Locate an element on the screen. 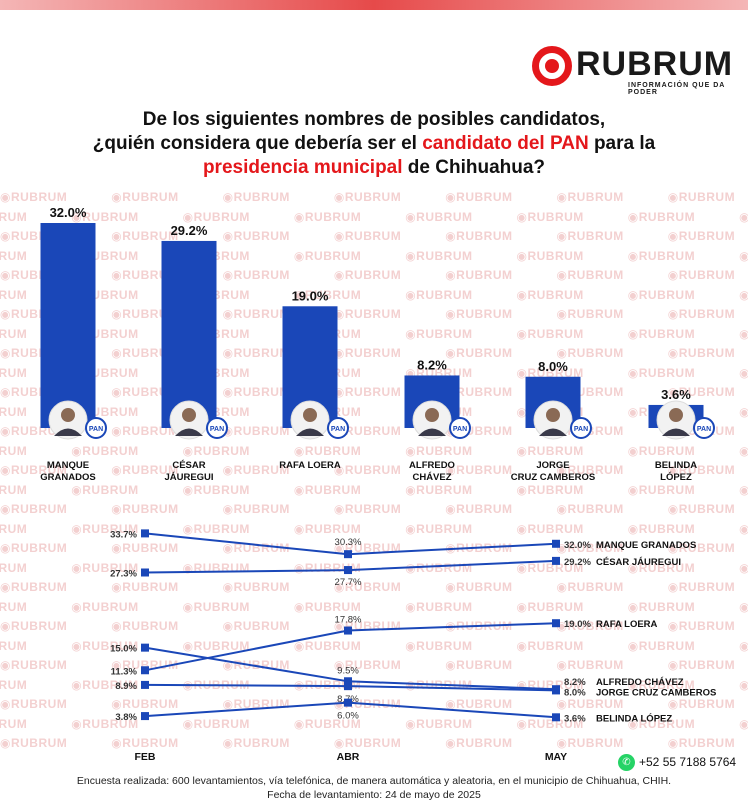 The image size is (748, 802). logo-tagline: INFORMACIÓN QUE DA PODER is located at coordinates (677, 89).